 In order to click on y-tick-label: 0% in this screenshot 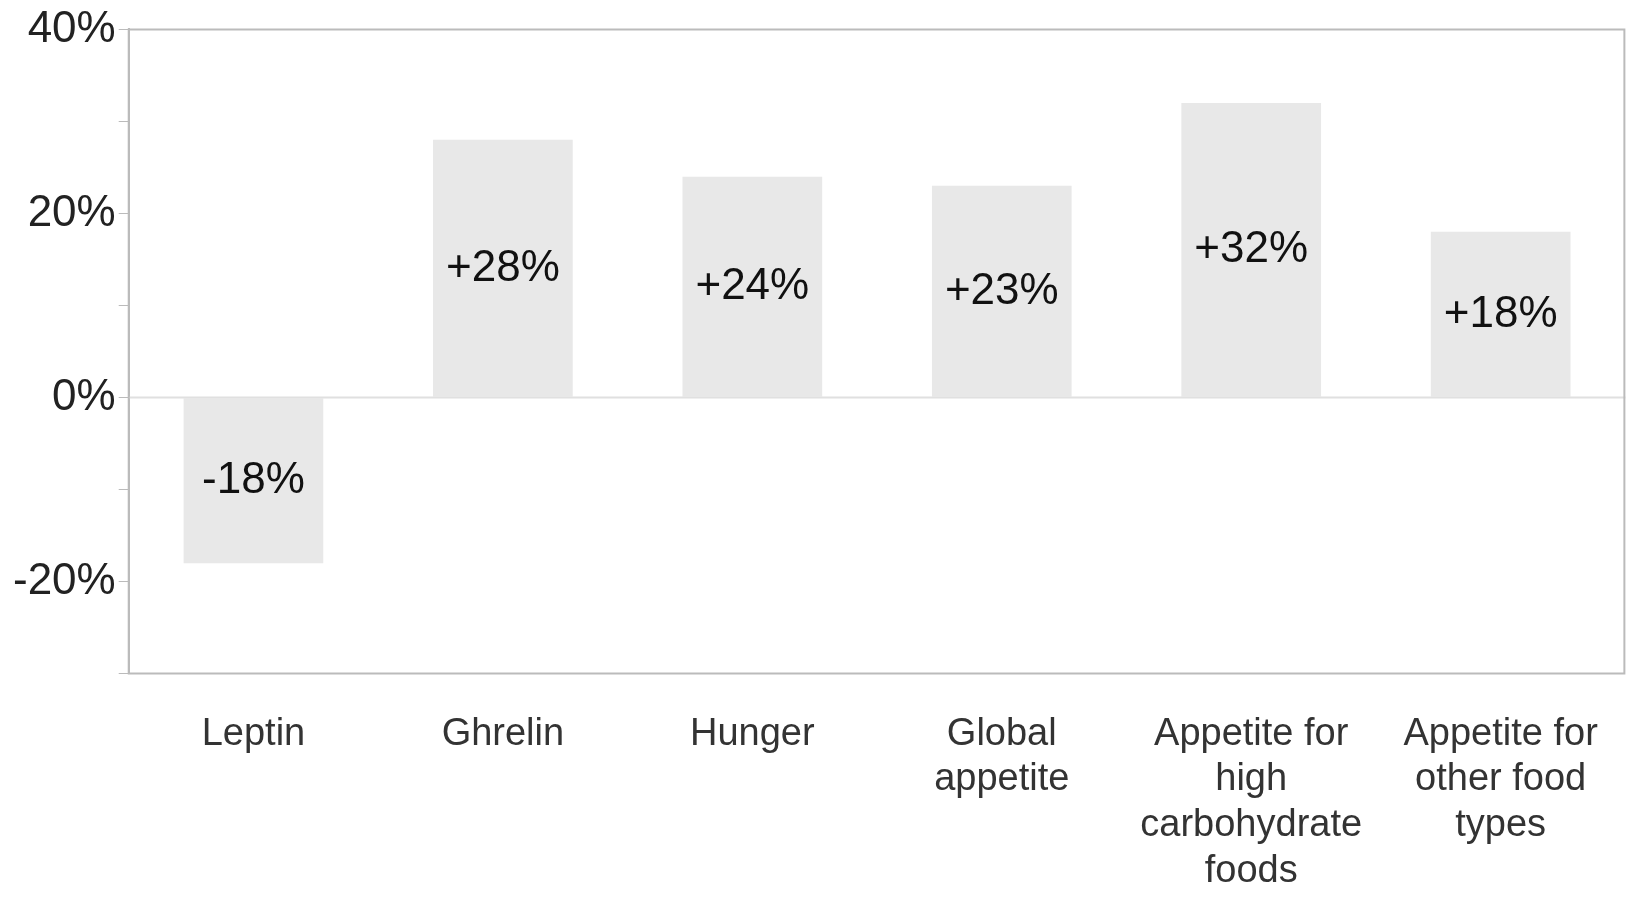, I will do `click(84, 394)`.